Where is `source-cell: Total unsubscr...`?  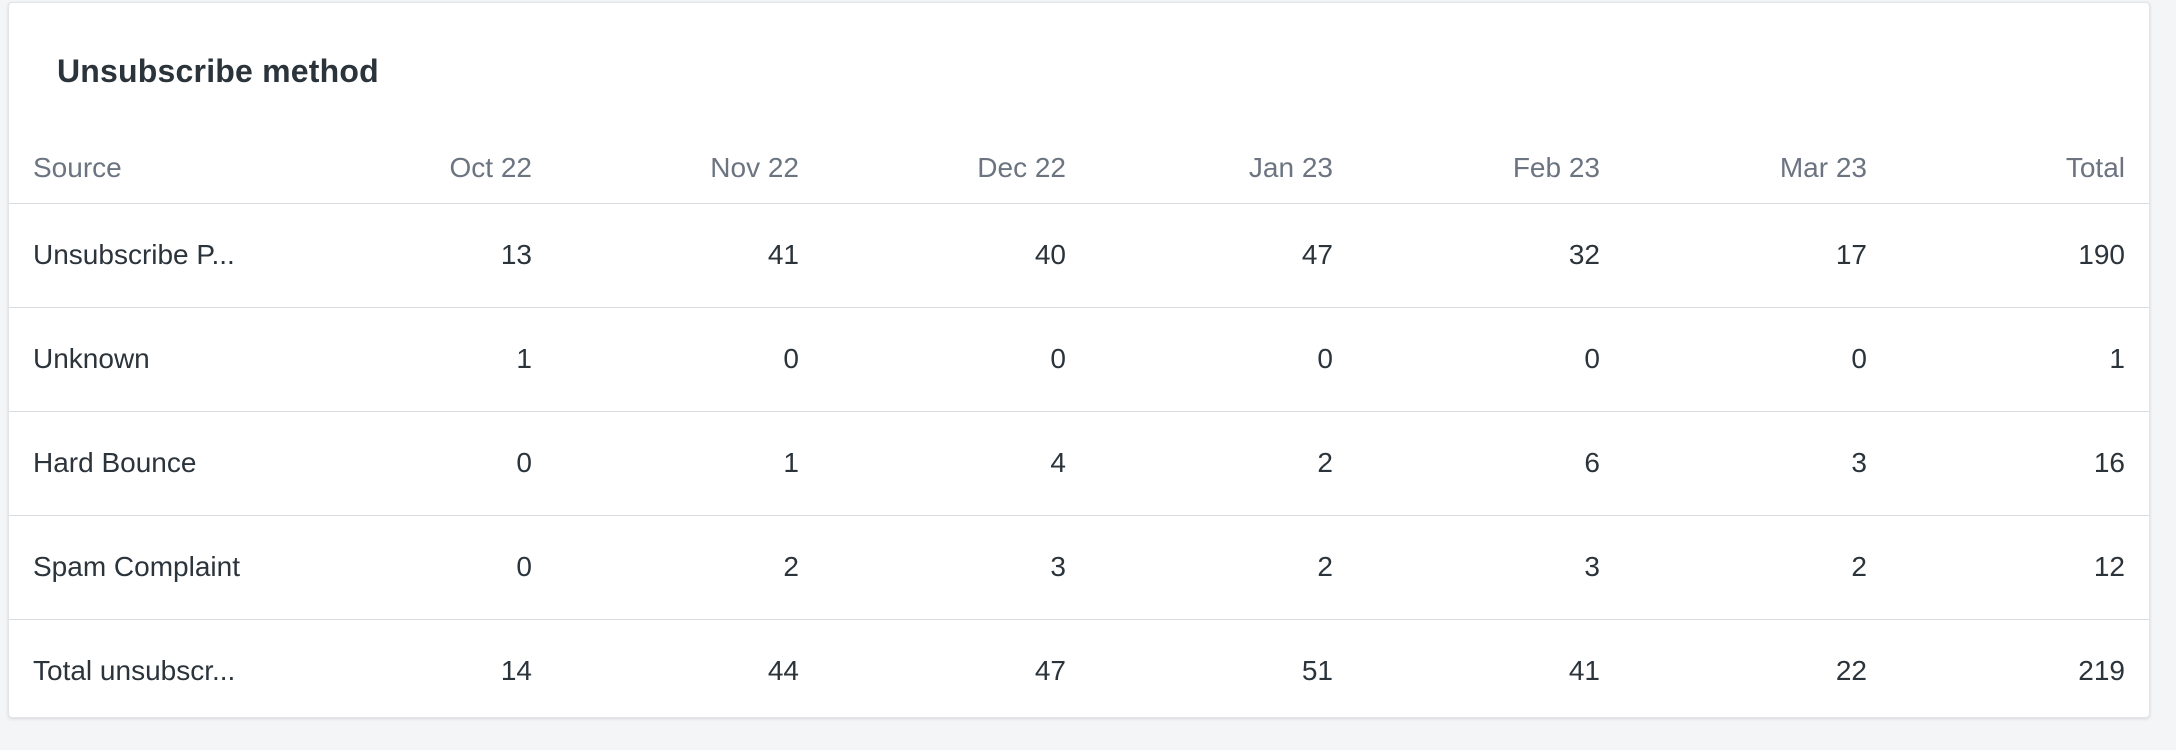
source-cell: Total unsubscr... is located at coordinates (134, 671).